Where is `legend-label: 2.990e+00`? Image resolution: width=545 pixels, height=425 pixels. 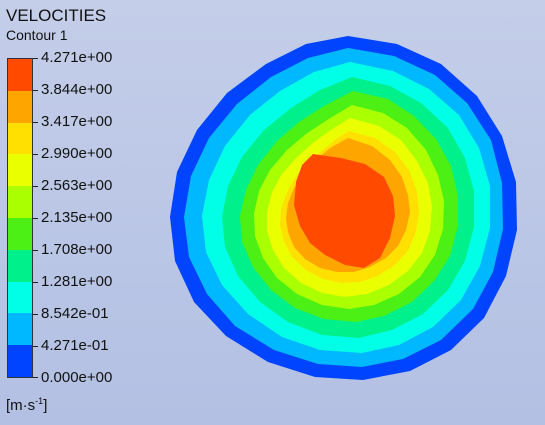 legend-label: 2.990e+00 is located at coordinates (77, 153).